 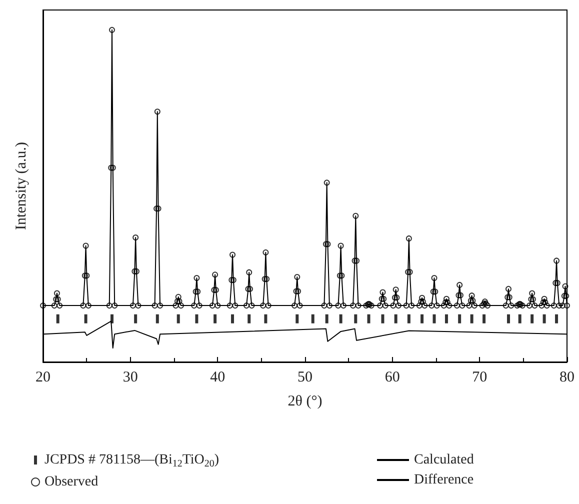 What do you see at coordinates (71, 482) in the screenshot?
I see `legend-label: Observed` at bounding box center [71, 482].